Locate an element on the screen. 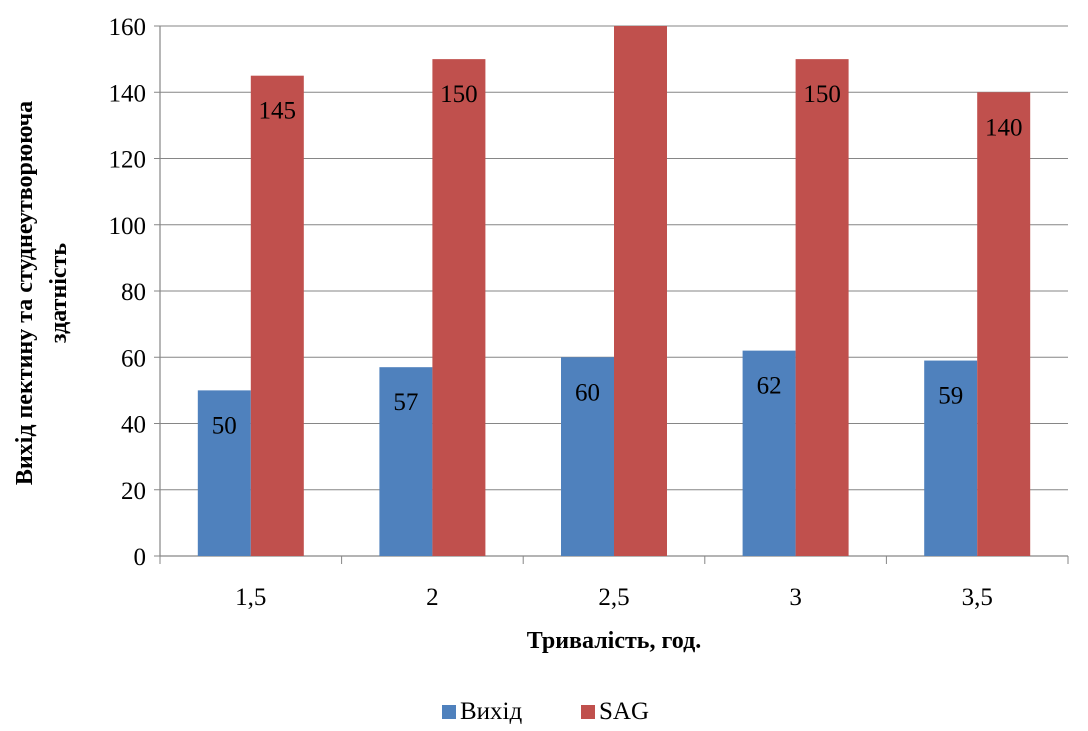  legend-label-sag: SAG is located at coordinates (624, 711).